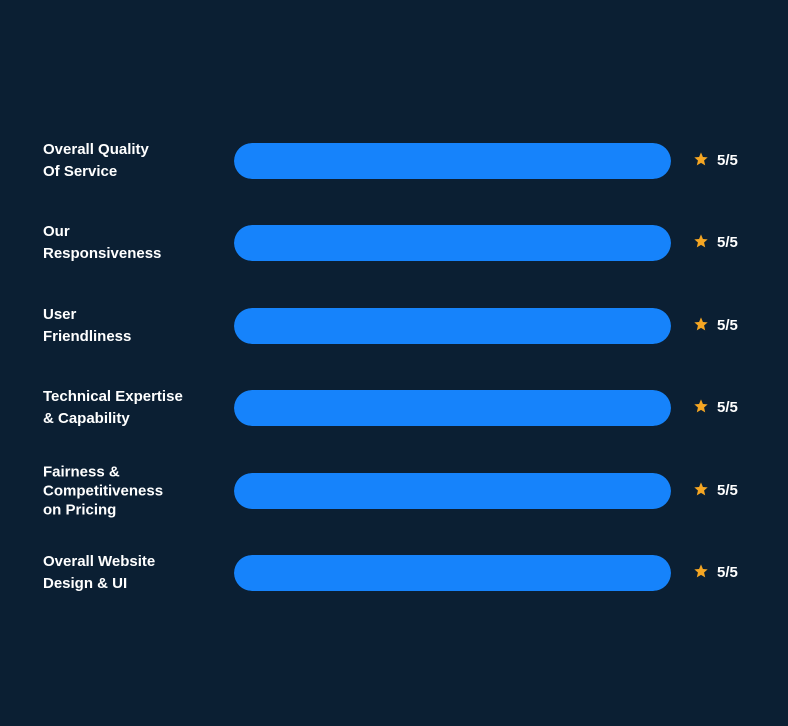 The width and height of the screenshot is (788, 726). I want to click on rating-row-quality-of-service: Overall Quality Of Service 5/5, so click(394, 161).